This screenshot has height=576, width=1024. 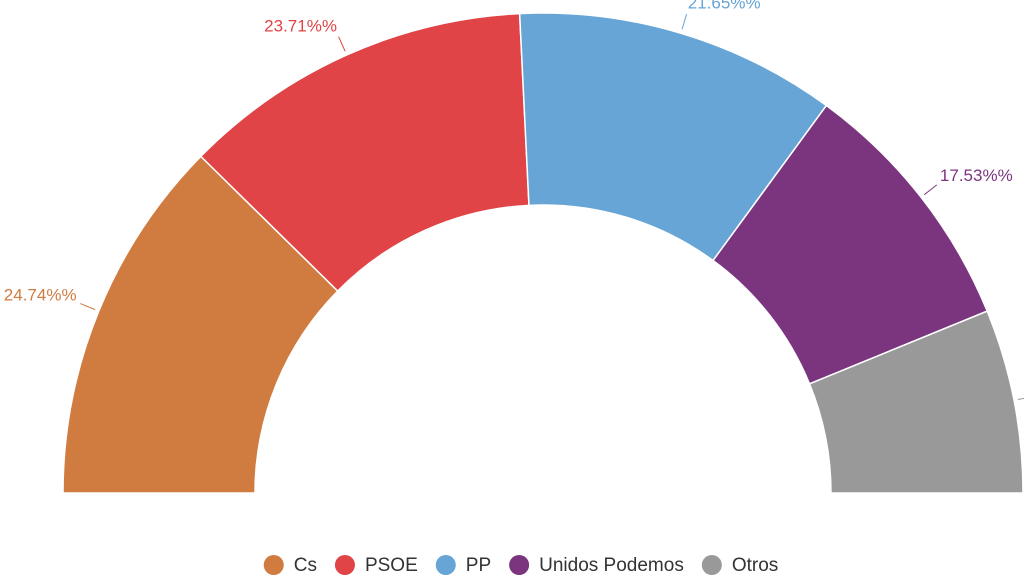 What do you see at coordinates (916, 402) in the screenshot?
I see `slice` at bounding box center [916, 402].